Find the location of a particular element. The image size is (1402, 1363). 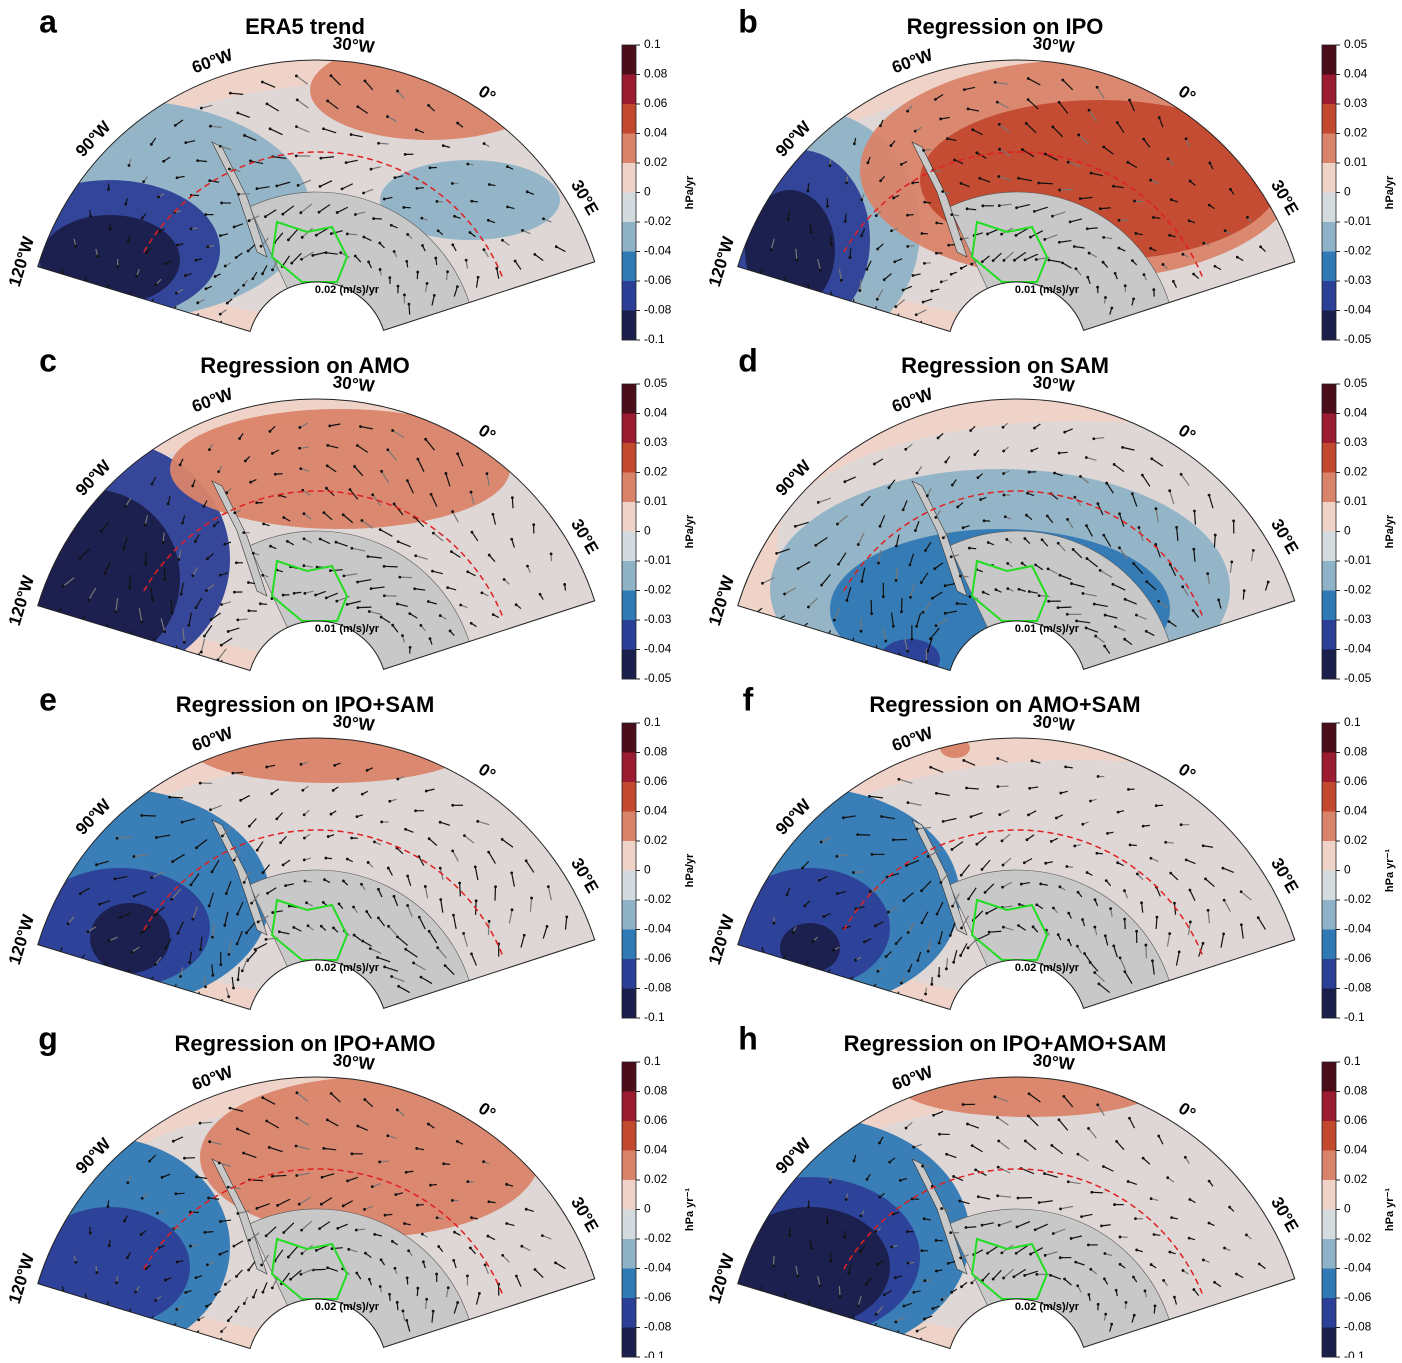

longitude-label: 0° is located at coordinates (1187, 94).